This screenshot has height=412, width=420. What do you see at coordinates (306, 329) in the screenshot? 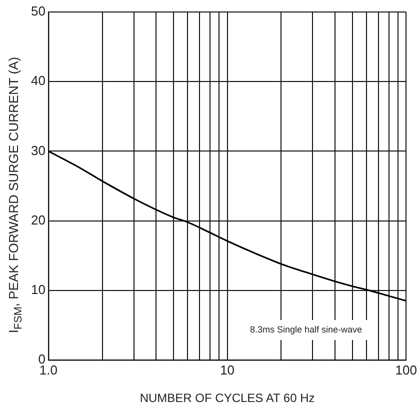
I see `annotation: 8.3ms Single half sine-wave` at bounding box center [306, 329].